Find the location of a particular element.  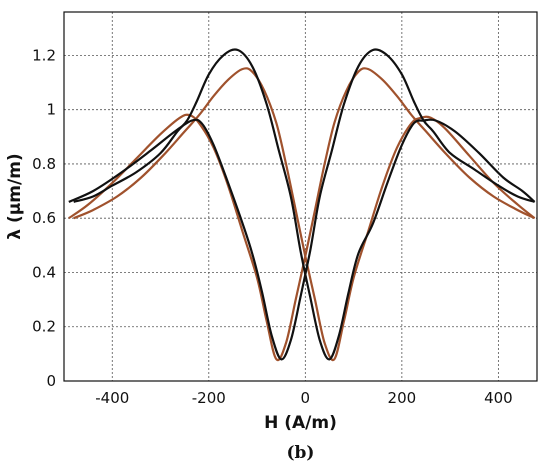

y-tick-label: 0.2 is located at coordinates (44, 327).